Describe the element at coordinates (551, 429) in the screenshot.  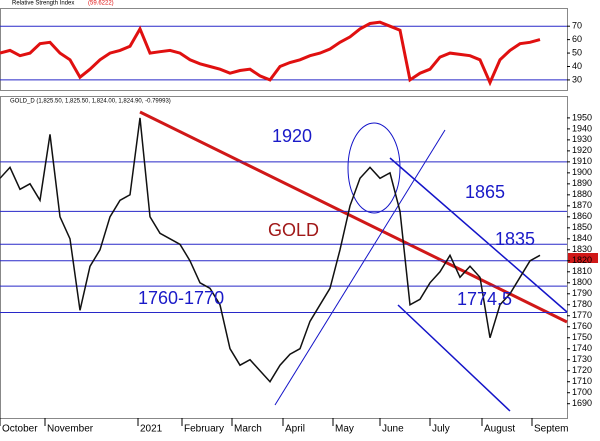
I see `x-tick-label: Septem` at that location.